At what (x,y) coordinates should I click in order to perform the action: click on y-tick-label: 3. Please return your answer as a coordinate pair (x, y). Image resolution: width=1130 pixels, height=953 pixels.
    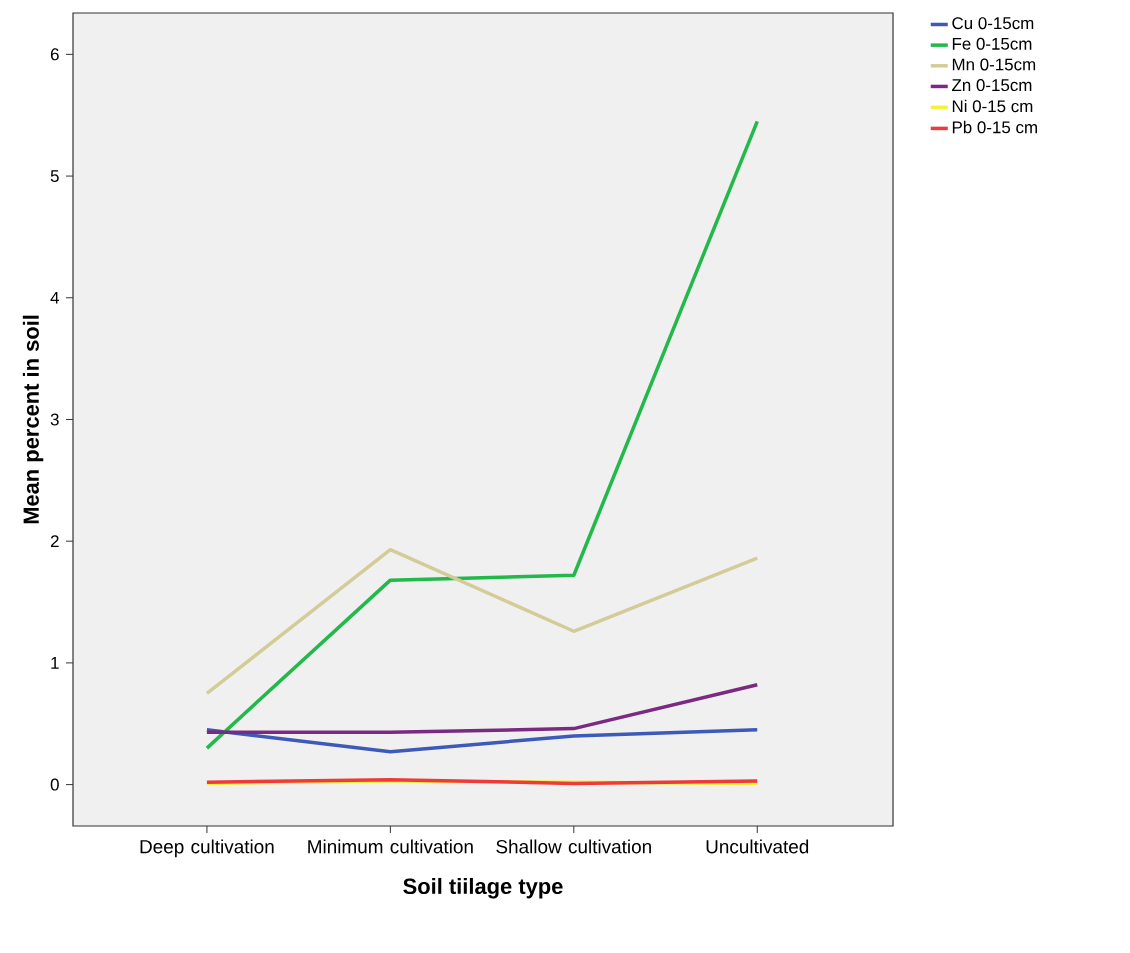
    Looking at the image, I should click on (54, 419).